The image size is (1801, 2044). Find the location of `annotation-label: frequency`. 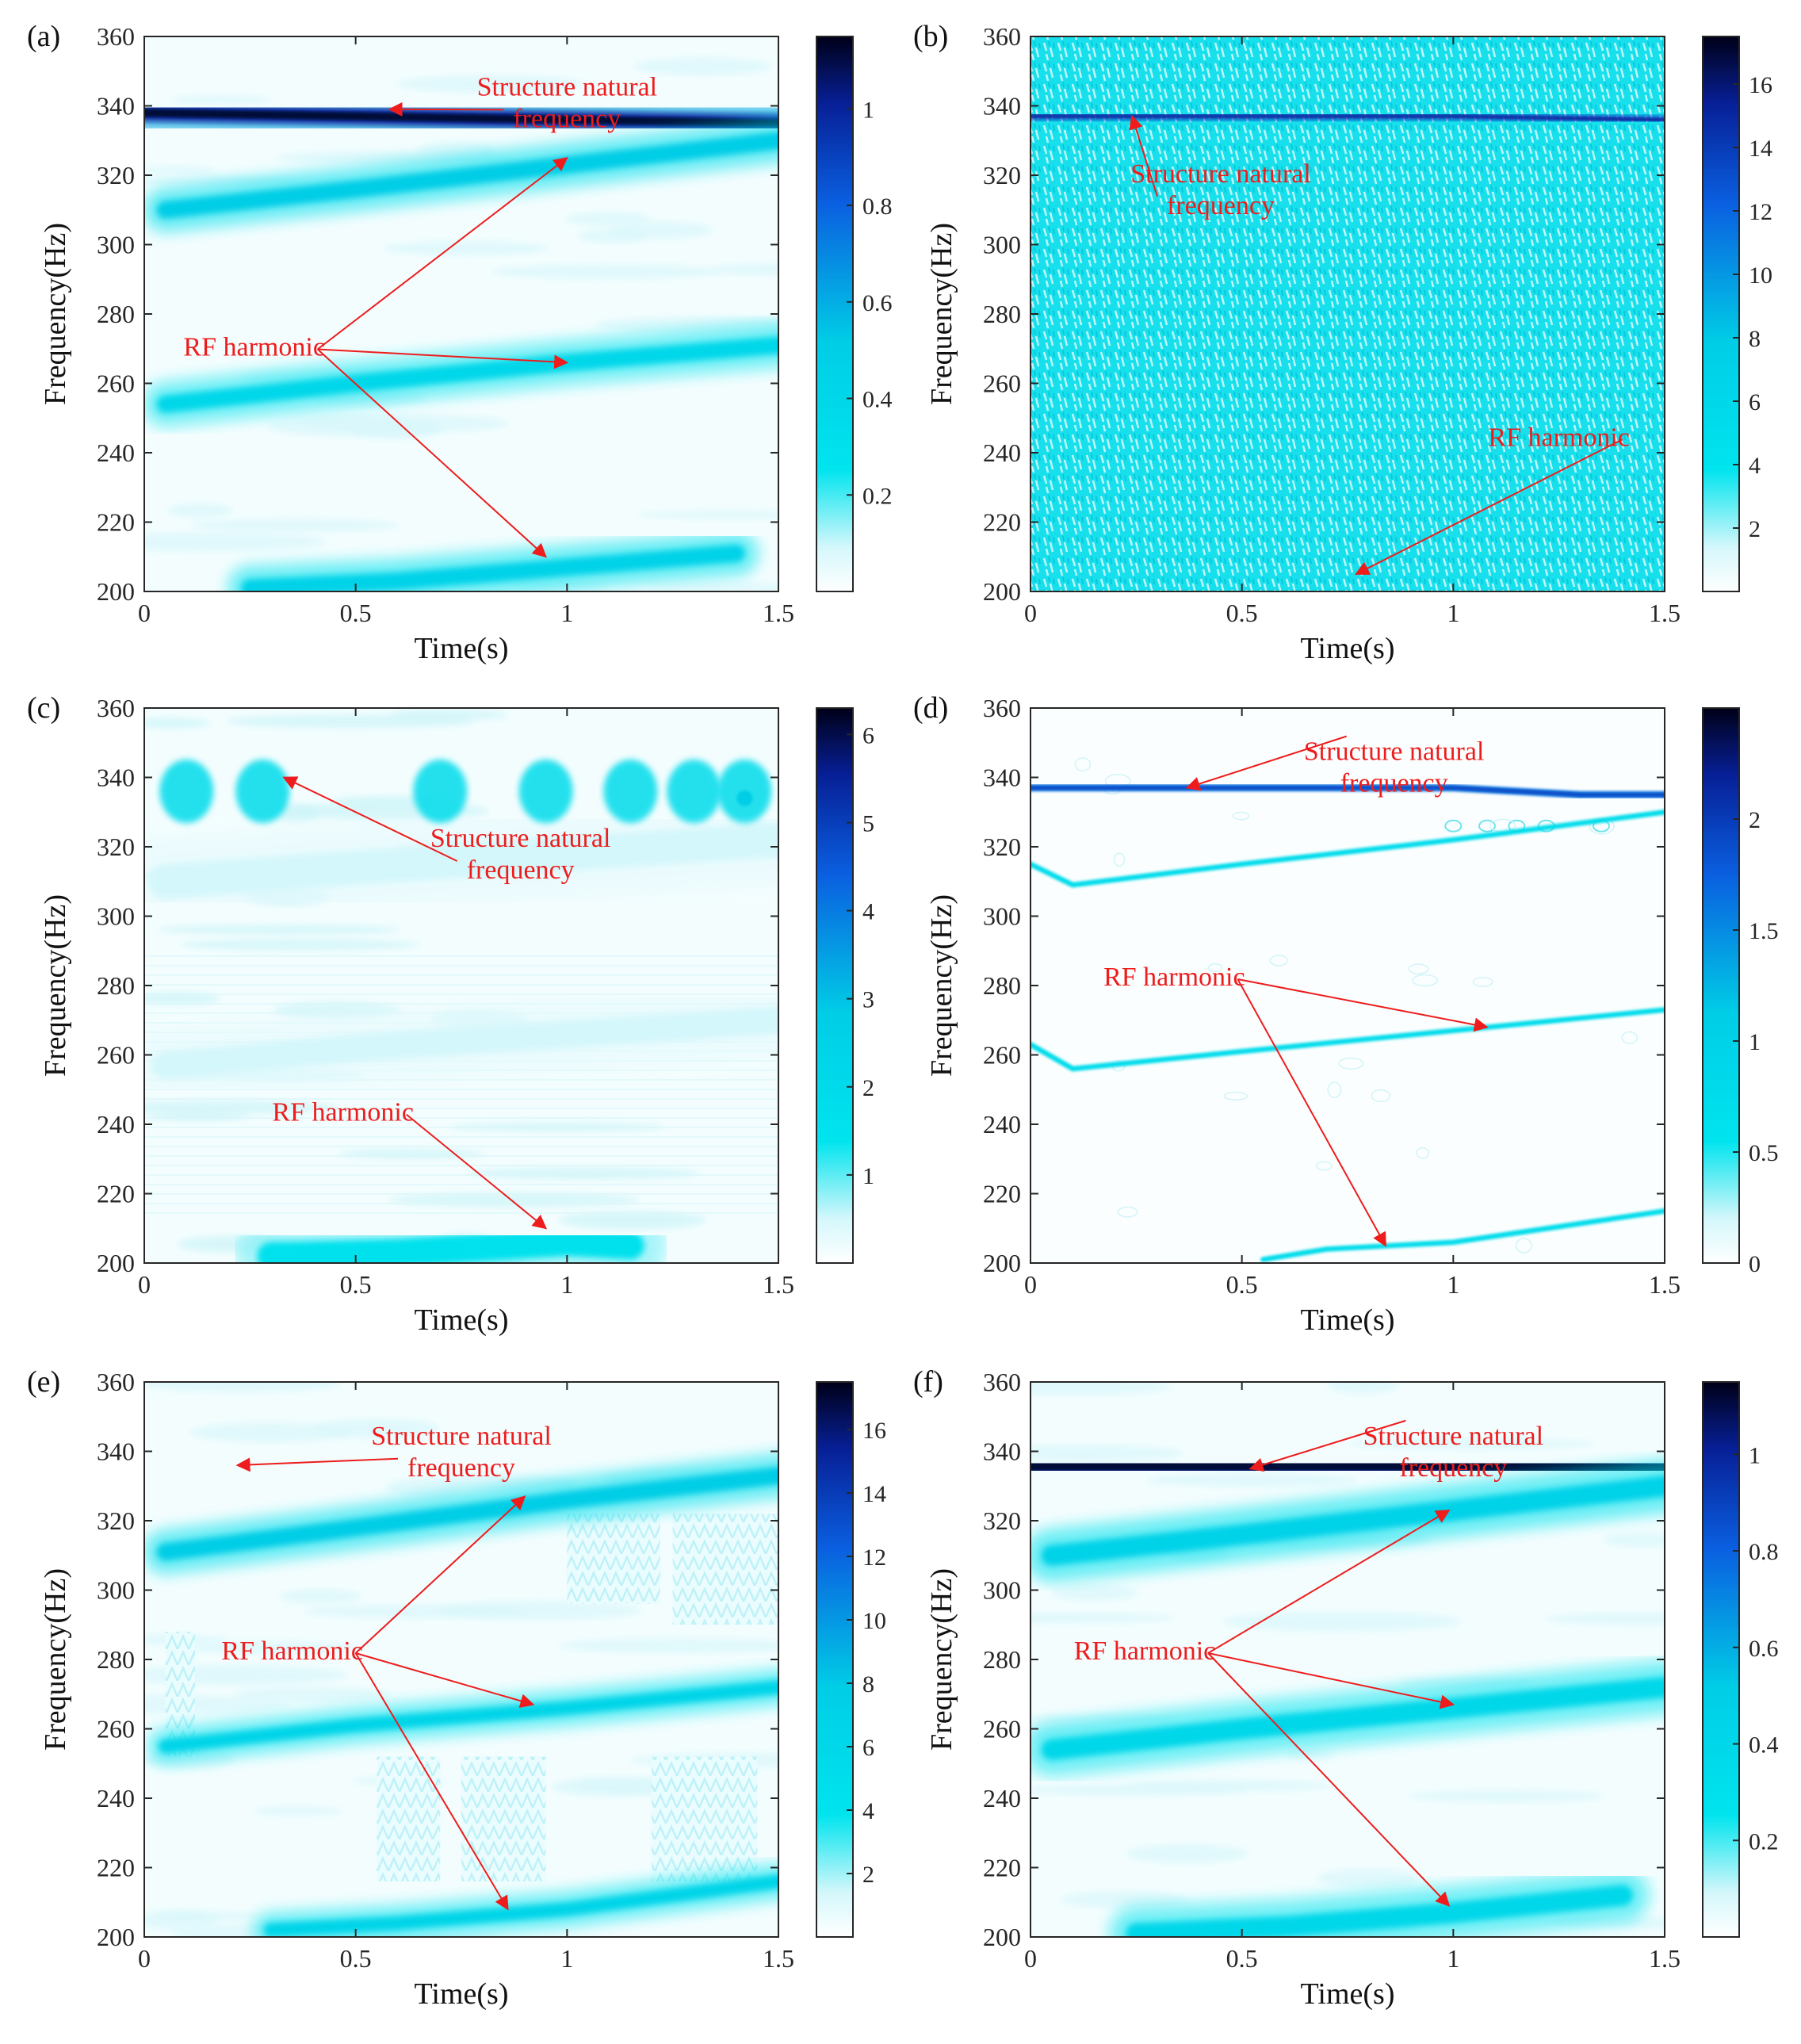

annotation-label: frequency is located at coordinates (521, 870).